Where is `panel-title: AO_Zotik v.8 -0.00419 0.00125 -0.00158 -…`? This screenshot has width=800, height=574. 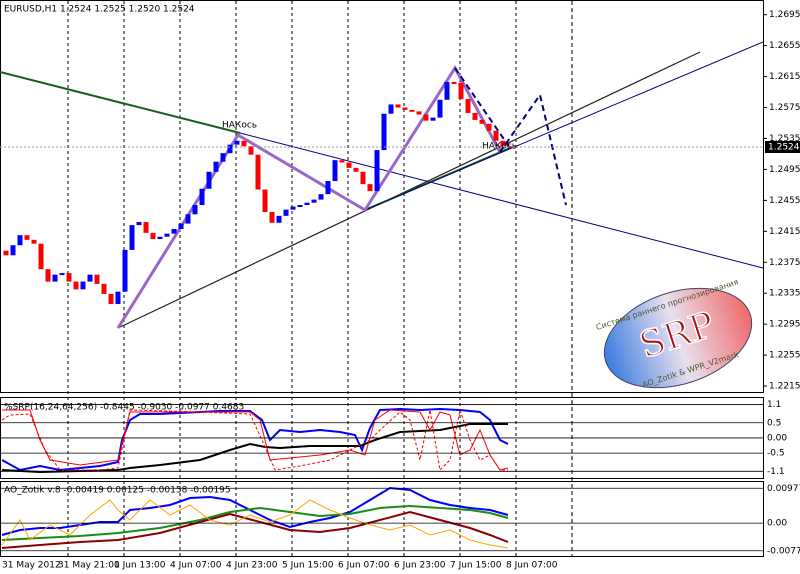
panel-title: AO_Zotik v.8 -0.00419 0.00125 -0.00158 -… is located at coordinates (117, 491).